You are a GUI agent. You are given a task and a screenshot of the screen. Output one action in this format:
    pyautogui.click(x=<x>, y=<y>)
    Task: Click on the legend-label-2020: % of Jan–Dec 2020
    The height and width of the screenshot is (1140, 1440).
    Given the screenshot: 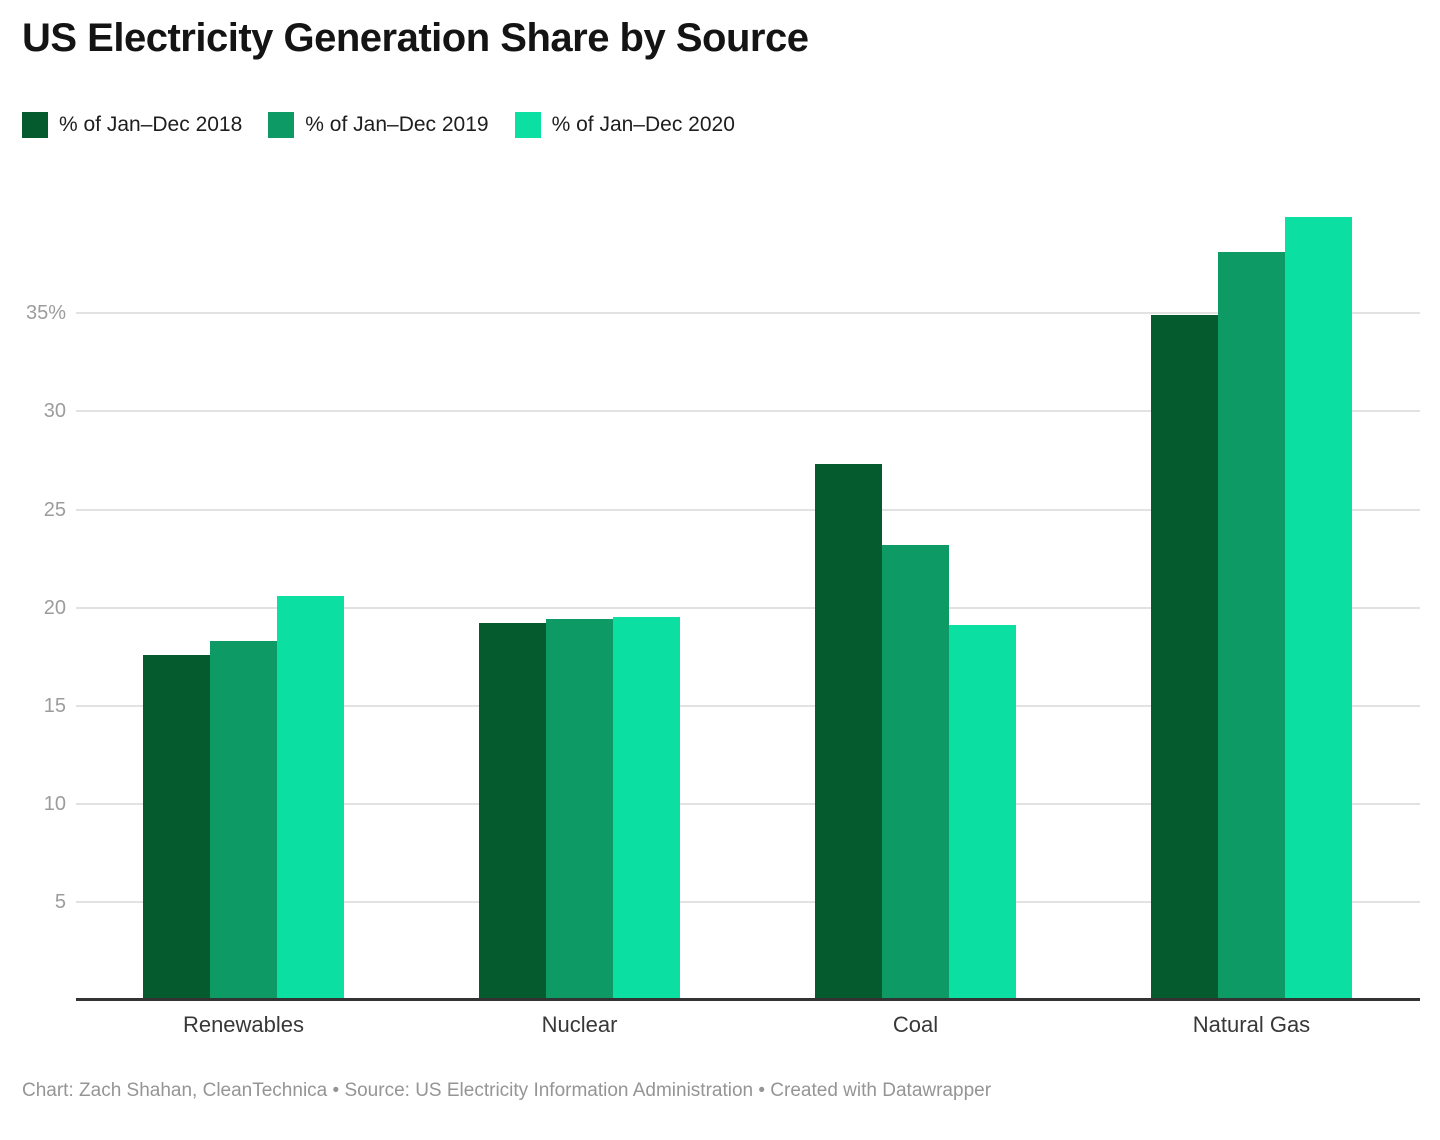 What is the action you would take?
    pyautogui.click(x=643, y=124)
    